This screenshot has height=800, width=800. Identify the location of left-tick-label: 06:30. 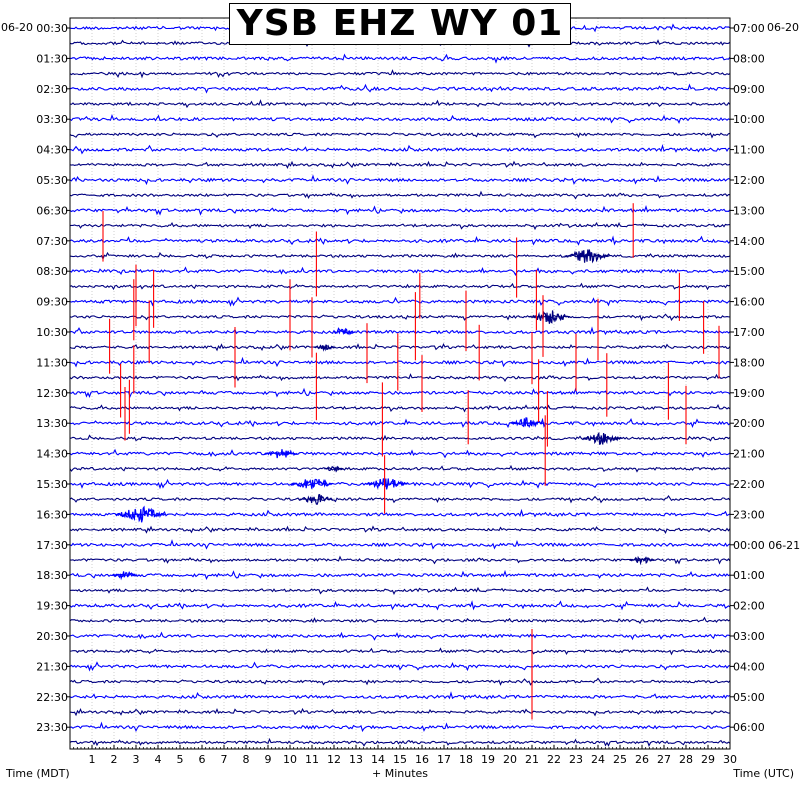
(52, 210).